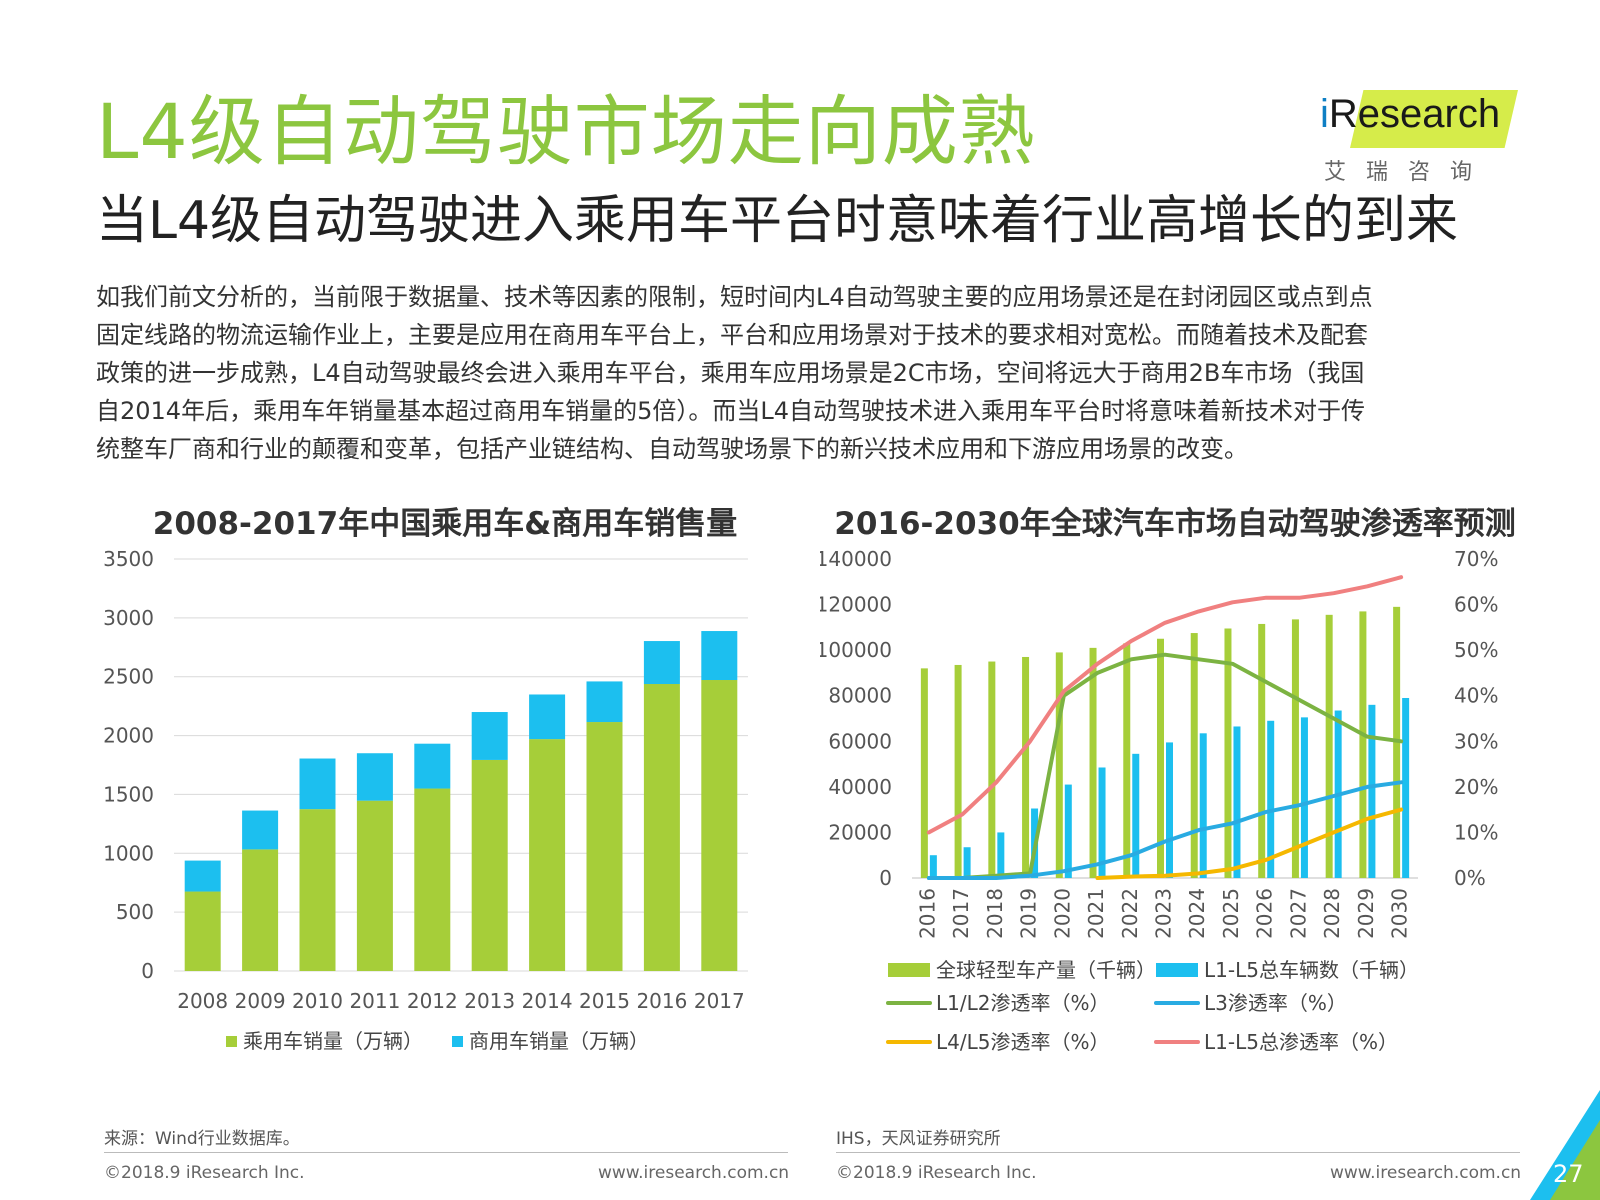  What do you see at coordinates (1408, 172) in the screenshot?
I see `logo-chinese: 艾瑞咨询` at bounding box center [1408, 172].